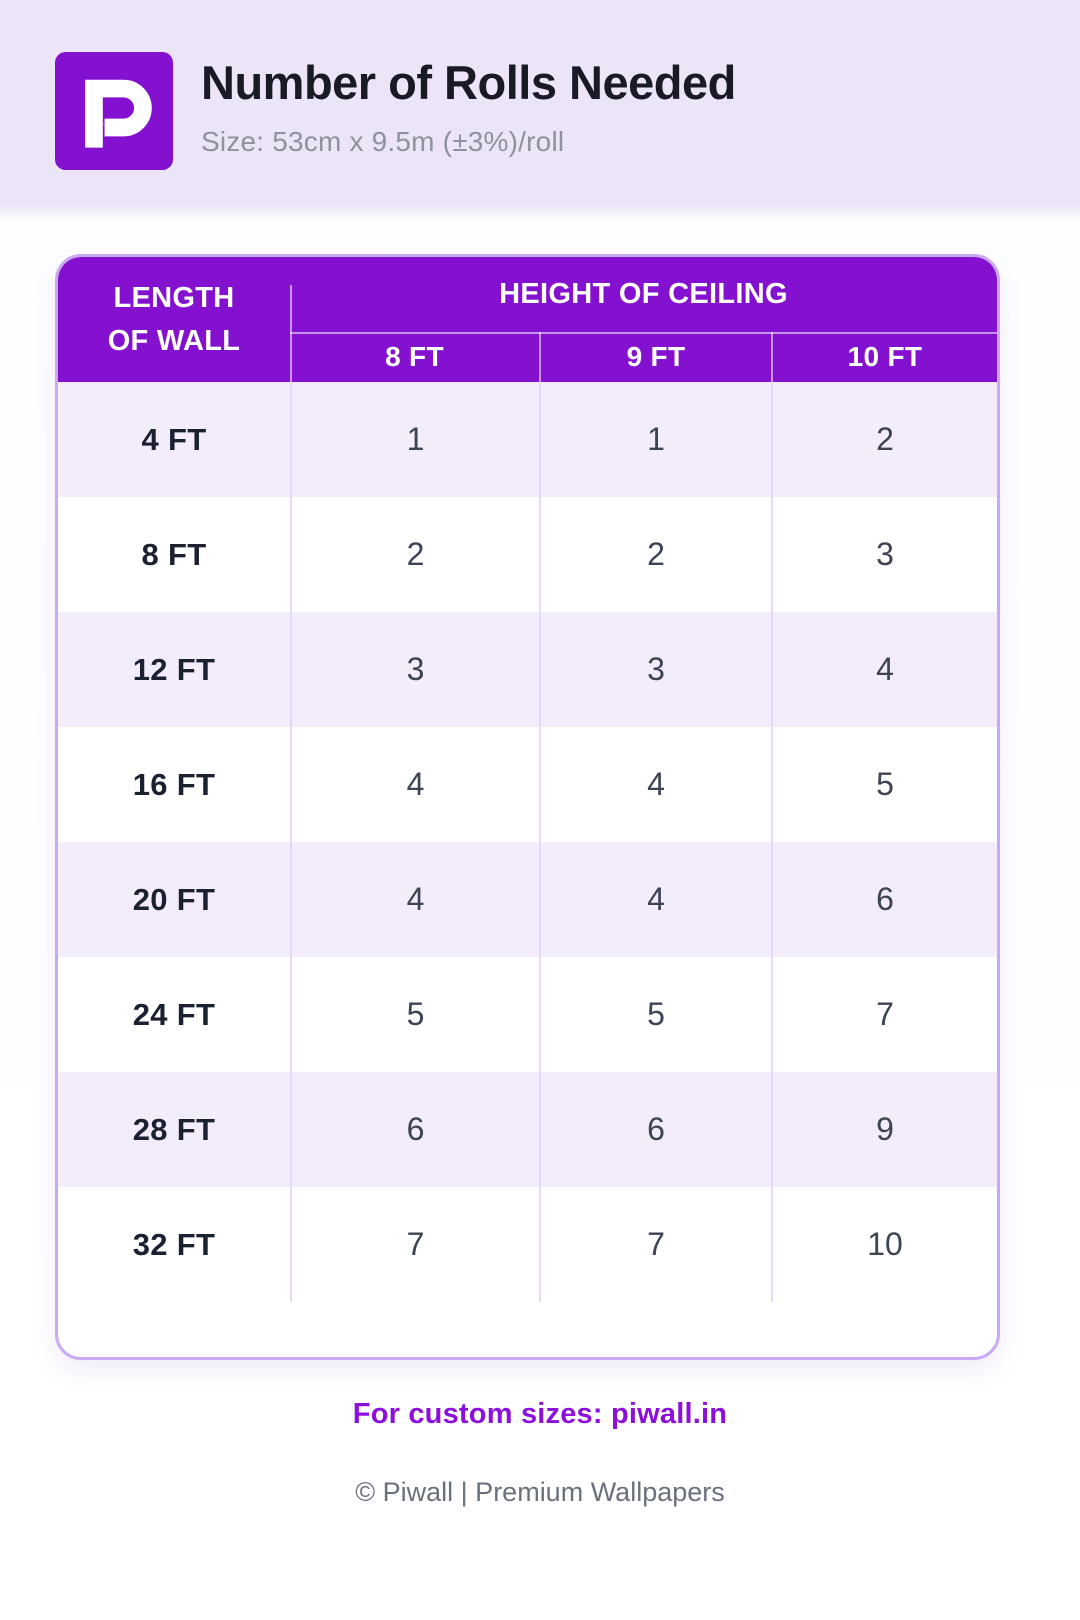 Image resolution: width=1080 pixels, height=1620 pixels. What do you see at coordinates (540, 1492) in the screenshot?
I see `copyright-text: © Piwall | Premium Wallpapers` at bounding box center [540, 1492].